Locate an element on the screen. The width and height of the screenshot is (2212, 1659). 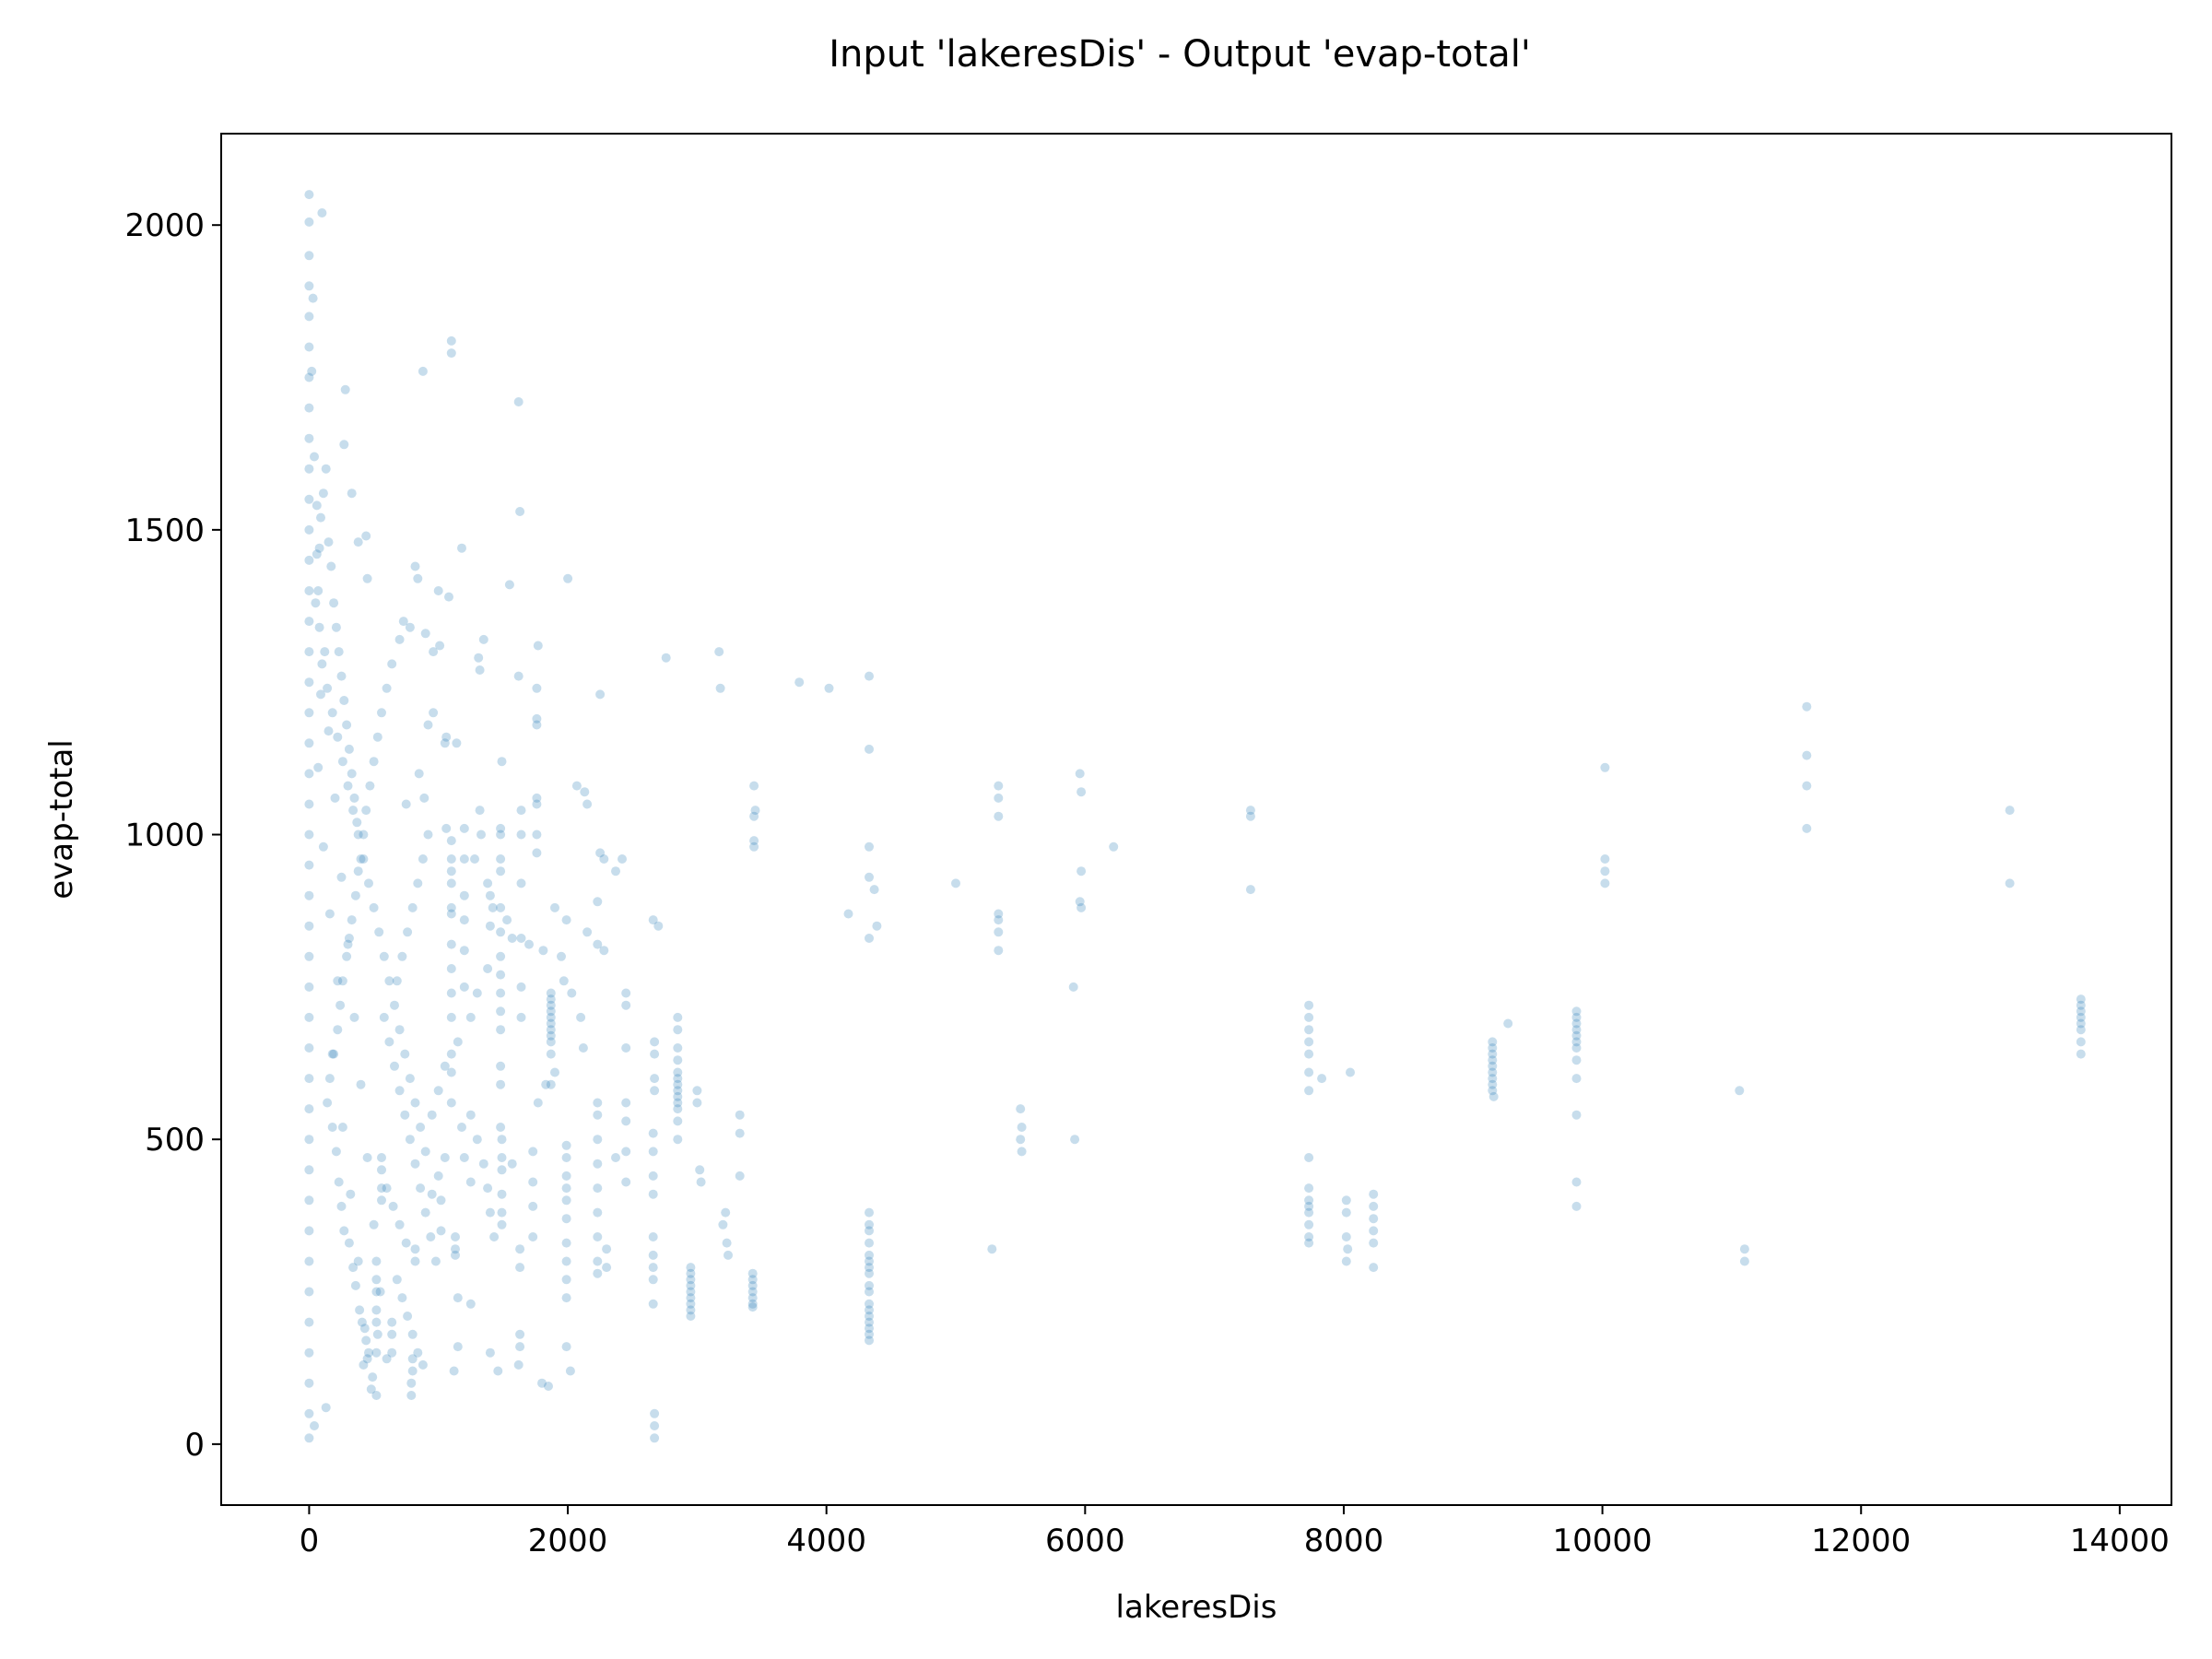
x-axis-title: lakeresDis is located at coordinates (1196, 1607).